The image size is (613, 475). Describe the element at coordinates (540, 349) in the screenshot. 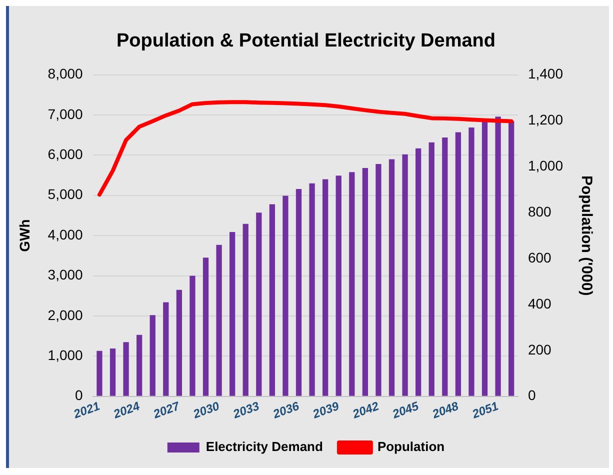

I see `y2-tick-label: 200` at that location.